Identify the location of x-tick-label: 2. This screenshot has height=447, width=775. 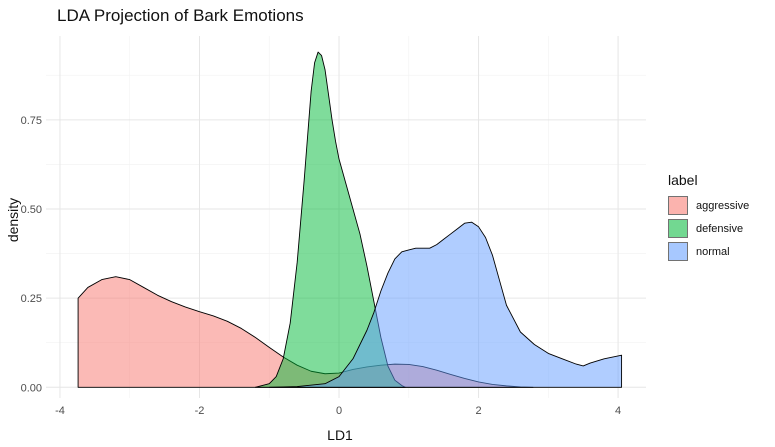
(478, 411).